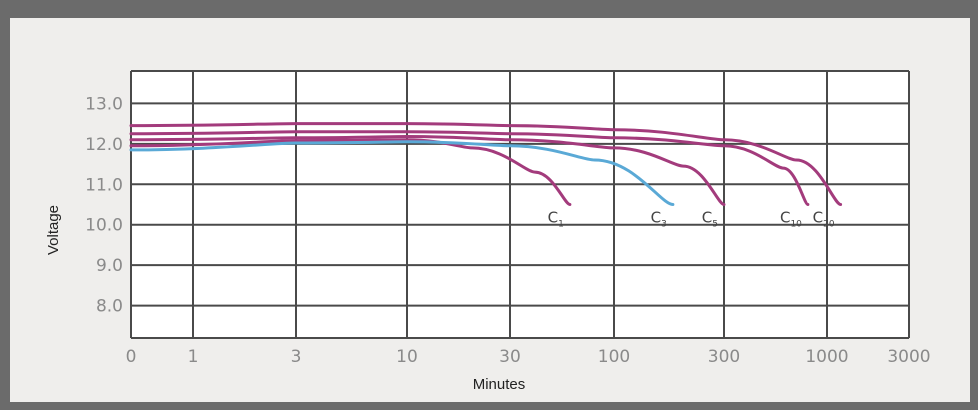 This screenshot has width=978, height=410. What do you see at coordinates (193, 357) in the screenshot?
I see `x-tick-label: 1` at bounding box center [193, 357].